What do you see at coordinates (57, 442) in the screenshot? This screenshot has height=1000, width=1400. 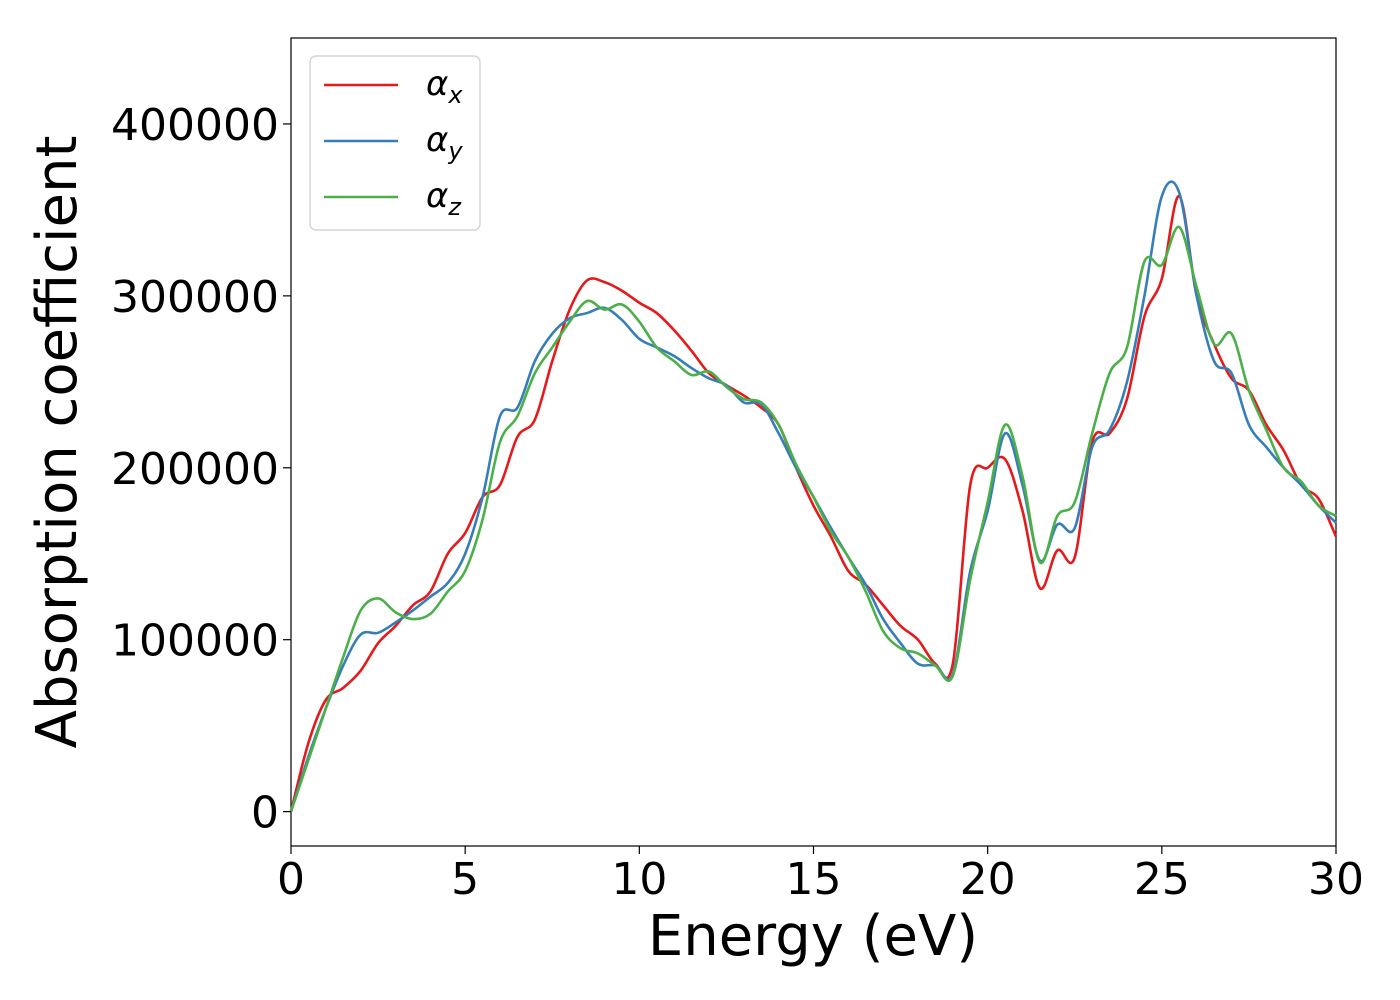 I see `y-axis-title: Absorption coefficient` at bounding box center [57, 442].